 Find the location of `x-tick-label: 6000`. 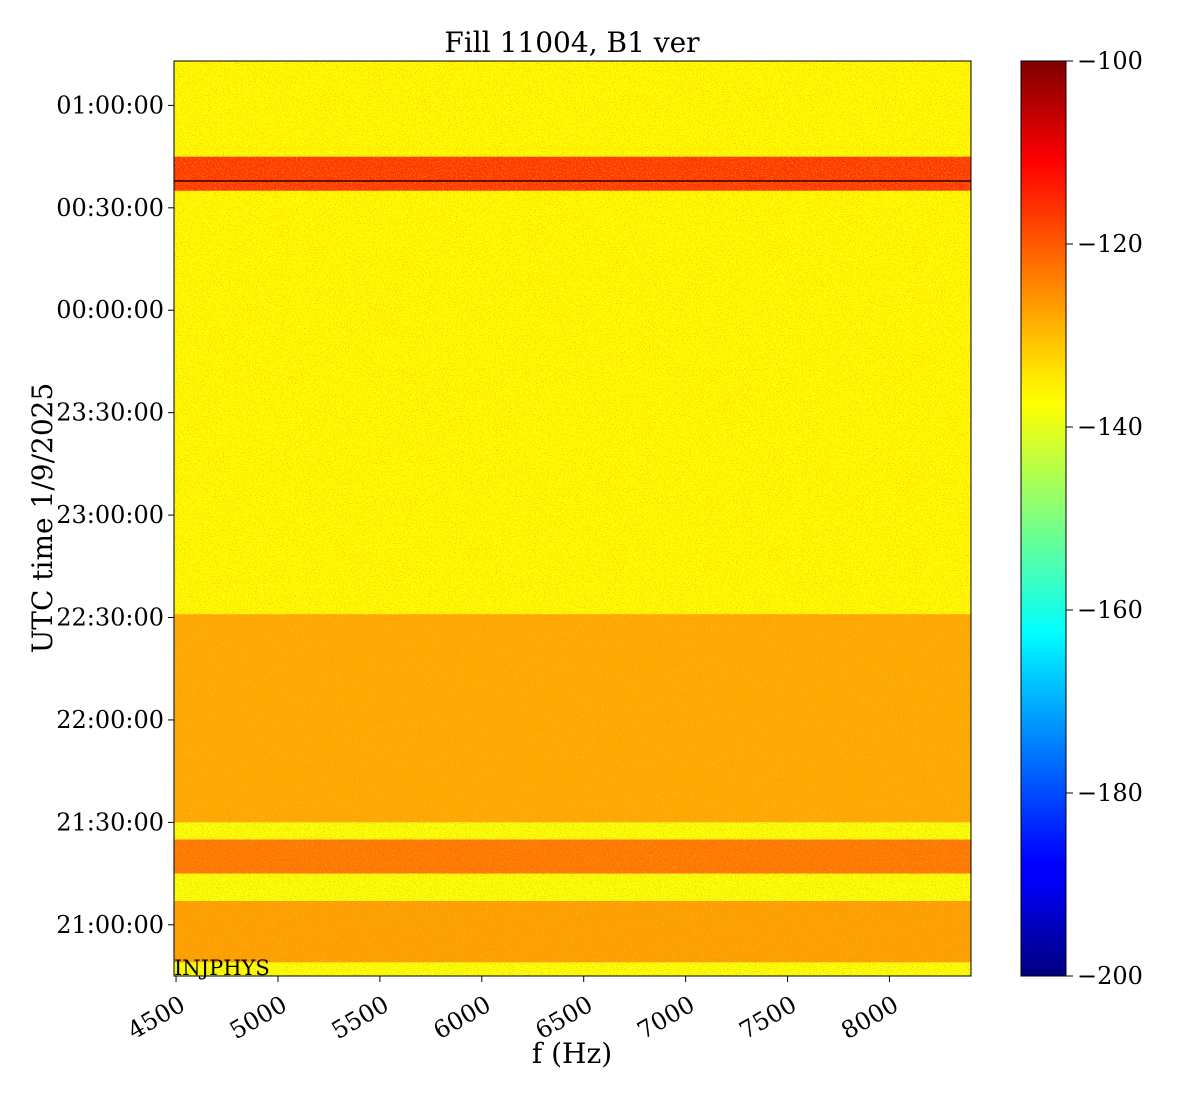

x-tick-label: 6000 is located at coordinates (462, 1017).